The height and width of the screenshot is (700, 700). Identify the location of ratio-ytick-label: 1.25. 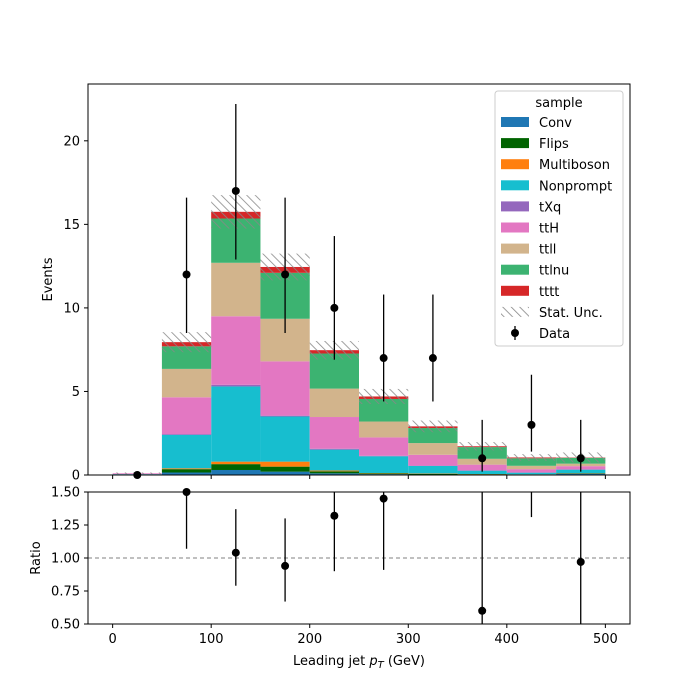
(65, 526).